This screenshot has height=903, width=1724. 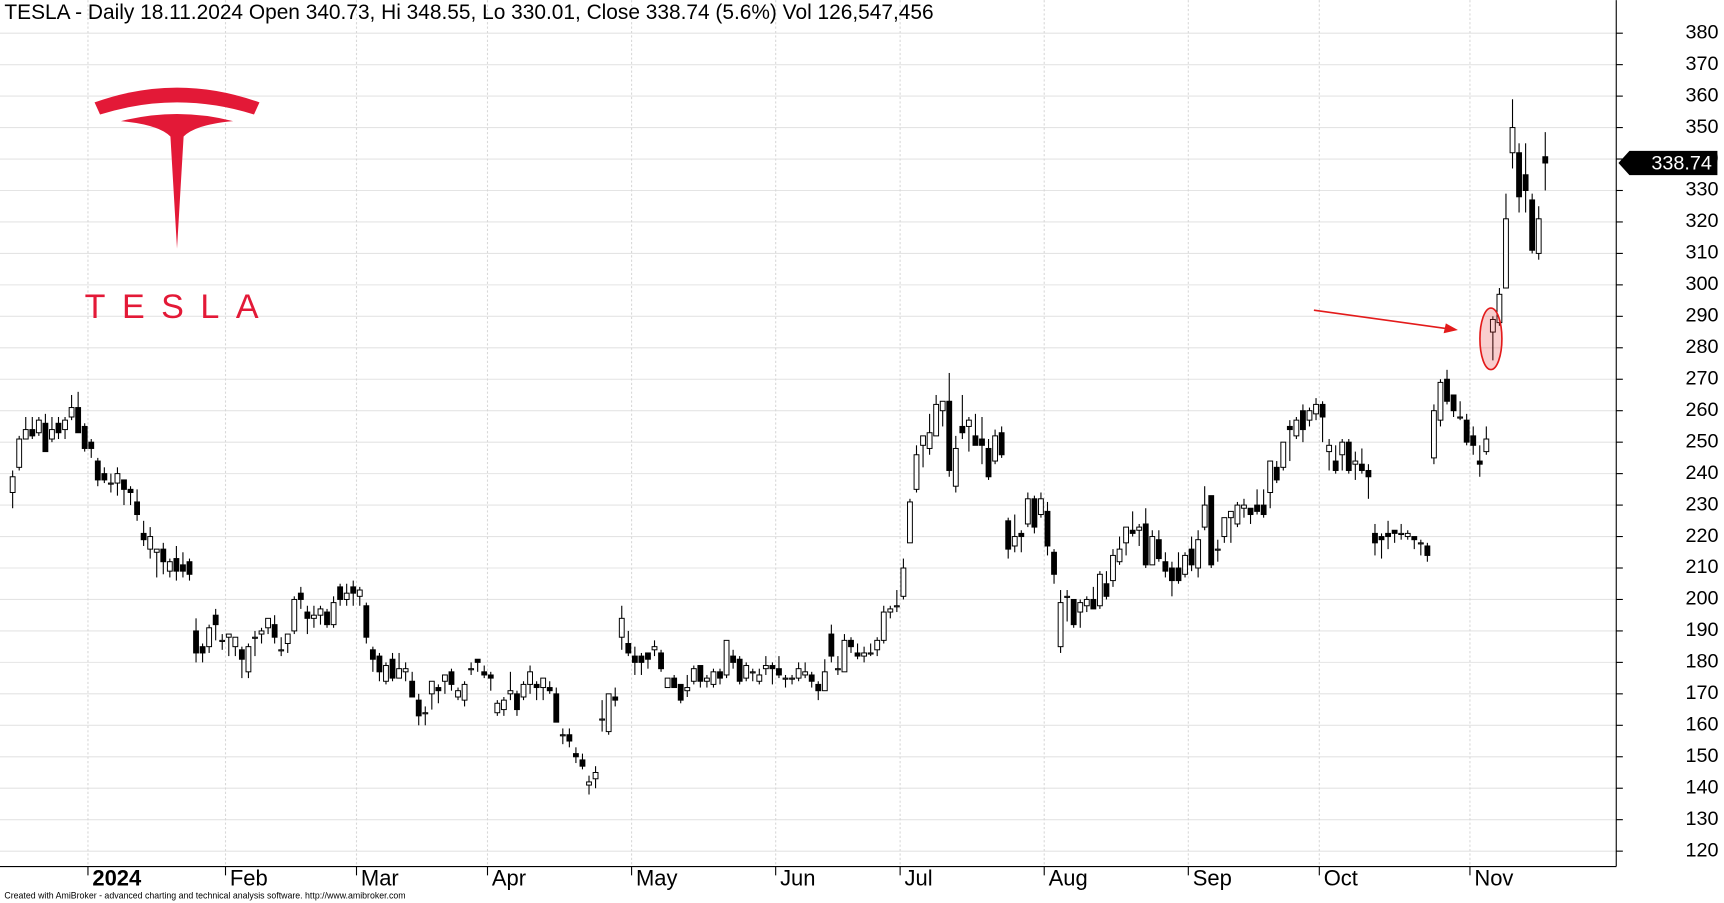 I want to click on y-tick-label: 220, so click(x=1701, y=536).